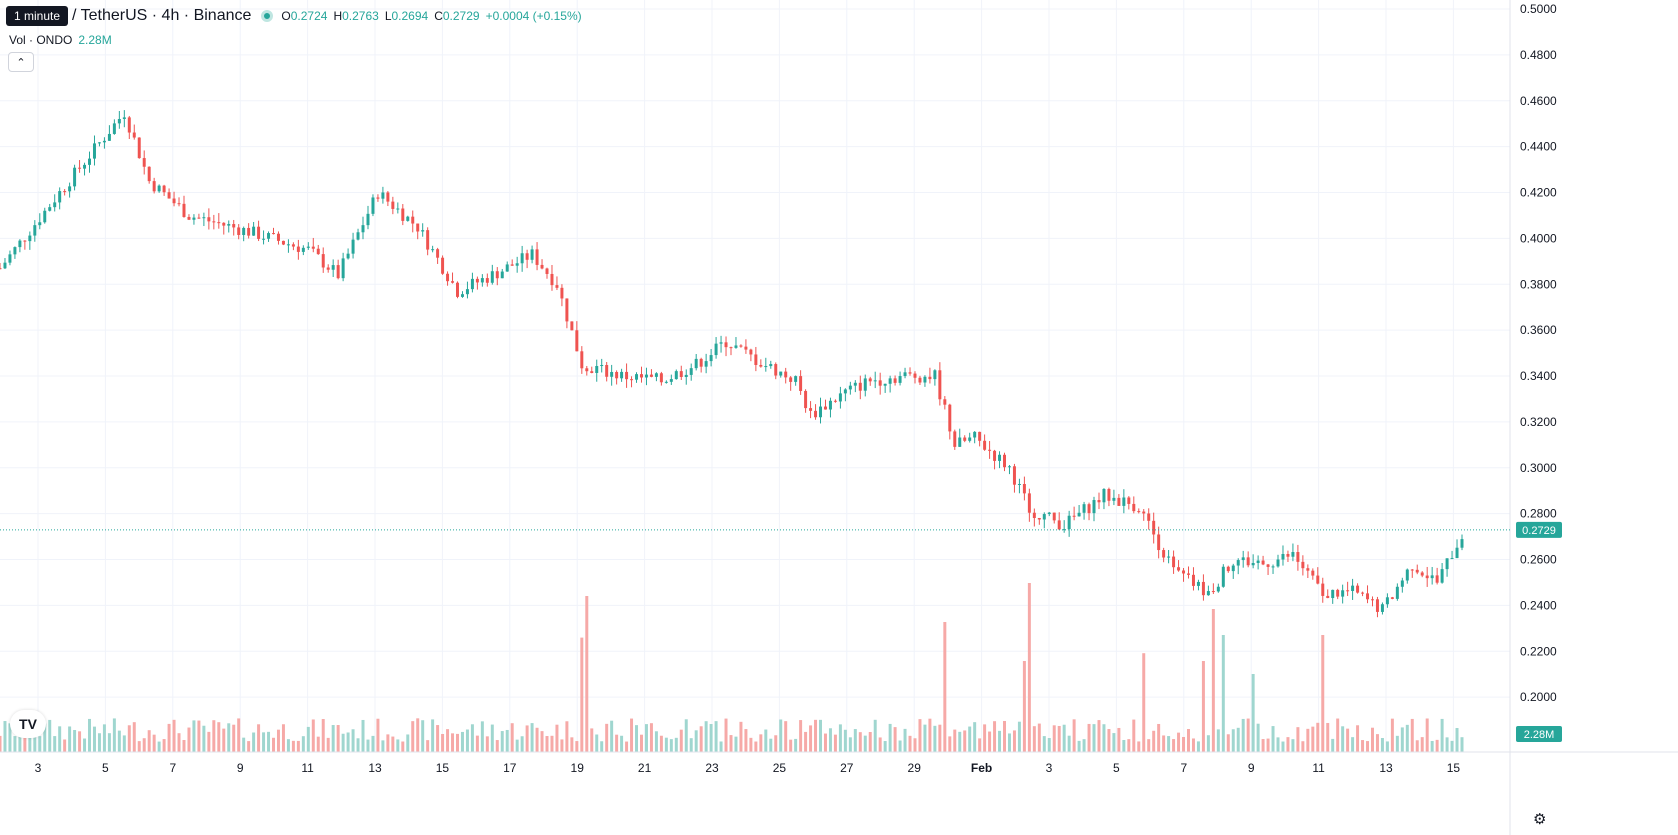 Image resolution: width=1678 pixels, height=835 pixels. Describe the element at coordinates (267, 16) in the screenshot. I see `market-status-icon` at that location.